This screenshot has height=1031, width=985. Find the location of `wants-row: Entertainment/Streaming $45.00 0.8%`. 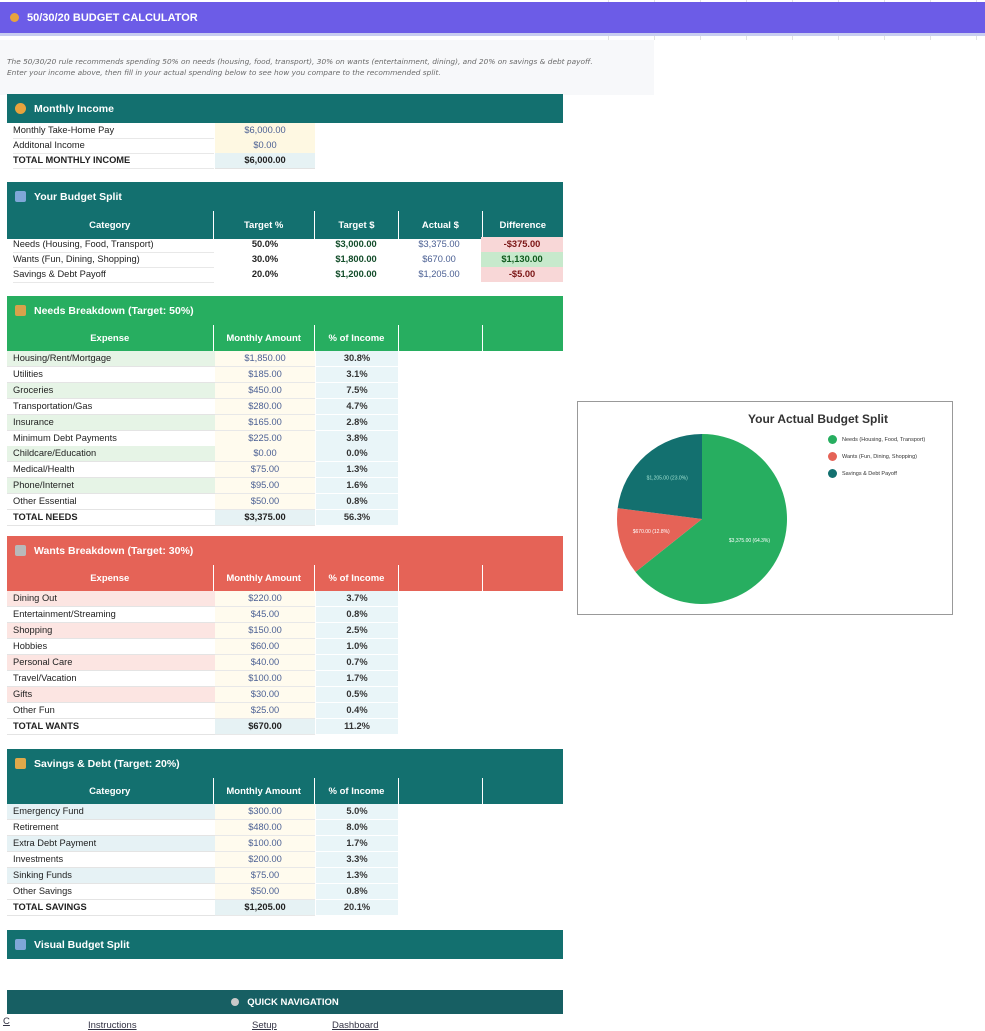

wants-row: Entertainment/Streaming $45.00 0.8% is located at coordinates (492, 615).